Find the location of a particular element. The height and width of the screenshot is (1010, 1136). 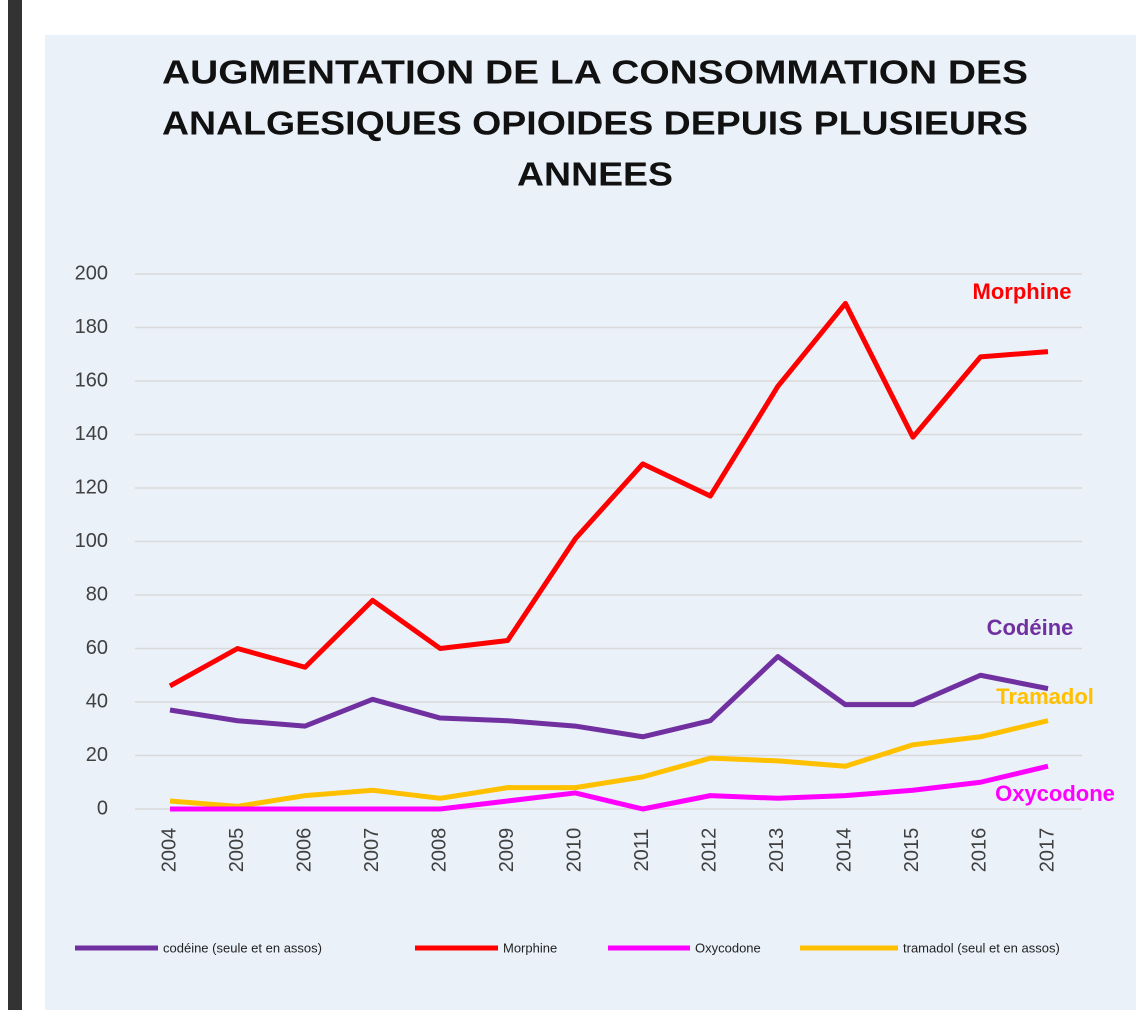

legend-label: tramadol (seul et en assos) is located at coordinates (981, 947).